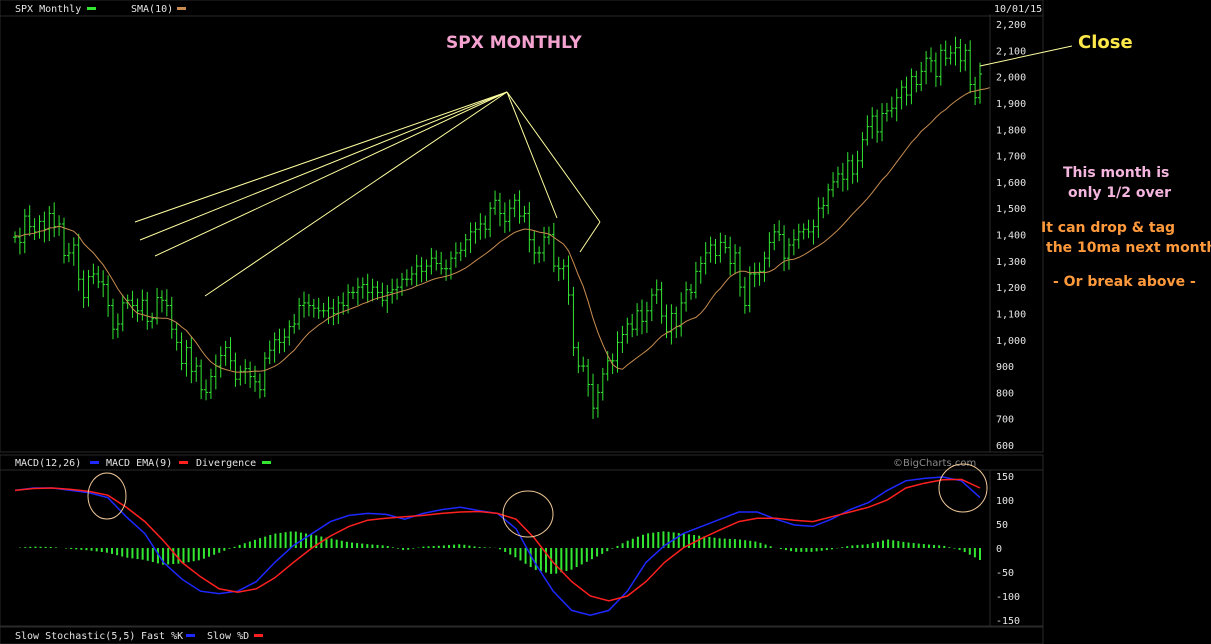 Image resolution: width=1211 pixels, height=644 pixels. I want to click on legend-spx: SPX Monthly, so click(48, 9).